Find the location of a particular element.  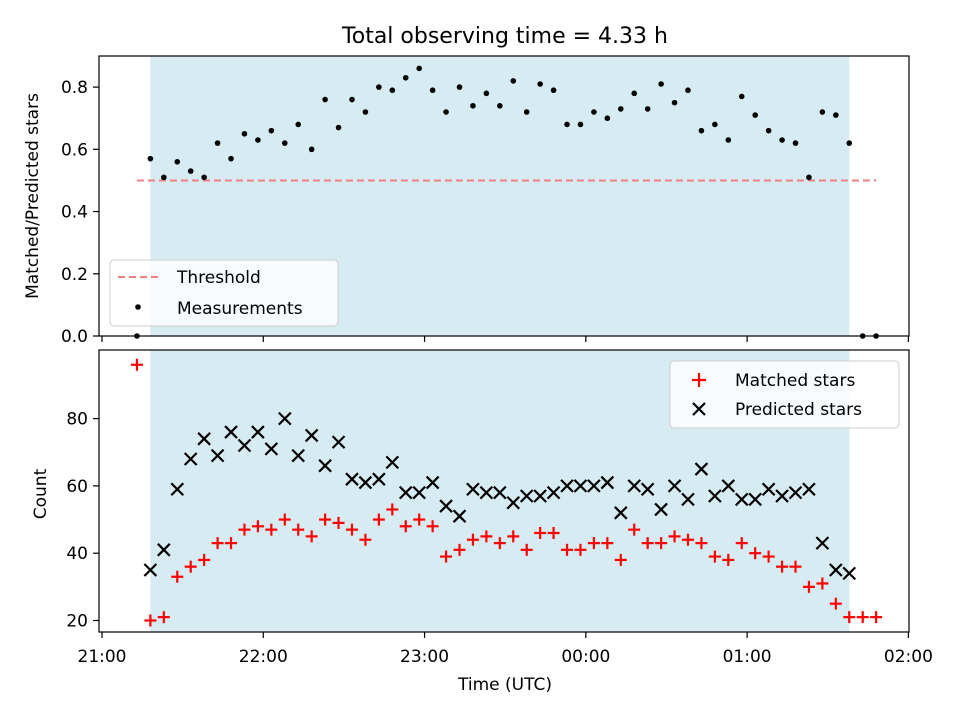

bottom-legend-box is located at coordinates (784, 394).